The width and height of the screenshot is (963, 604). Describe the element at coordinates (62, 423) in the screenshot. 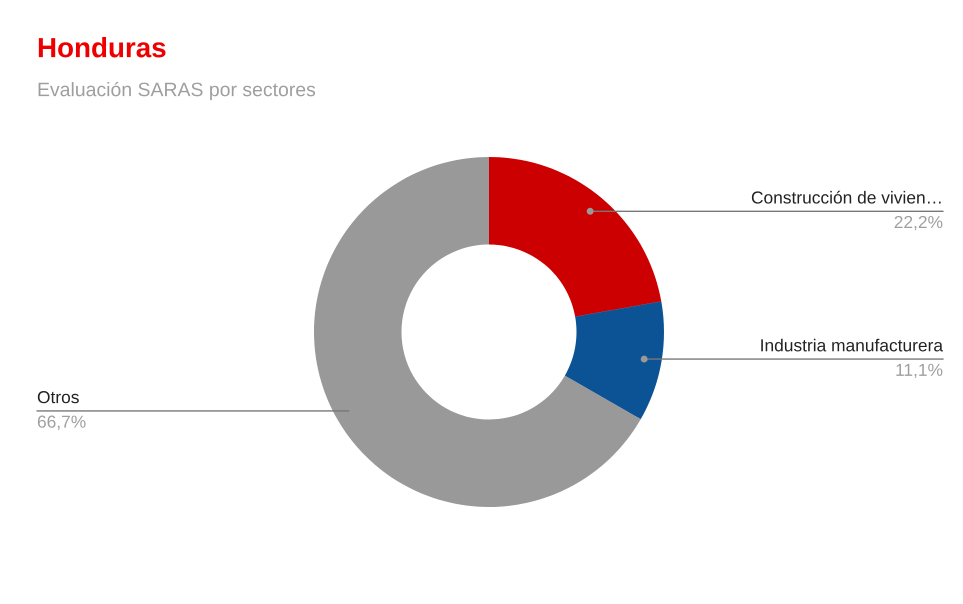

I see `data-label: 66,7%` at that location.